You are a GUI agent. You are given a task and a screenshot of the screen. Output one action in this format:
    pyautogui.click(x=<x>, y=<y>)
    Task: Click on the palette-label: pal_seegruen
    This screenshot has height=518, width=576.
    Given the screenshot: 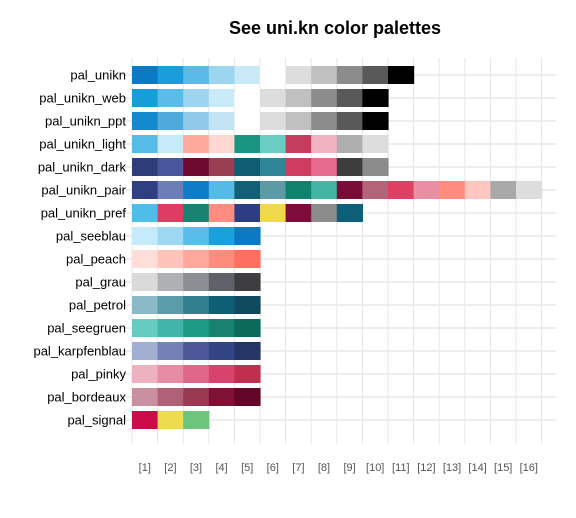 What is the action you would take?
    pyautogui.click(x=86, y=328)
    